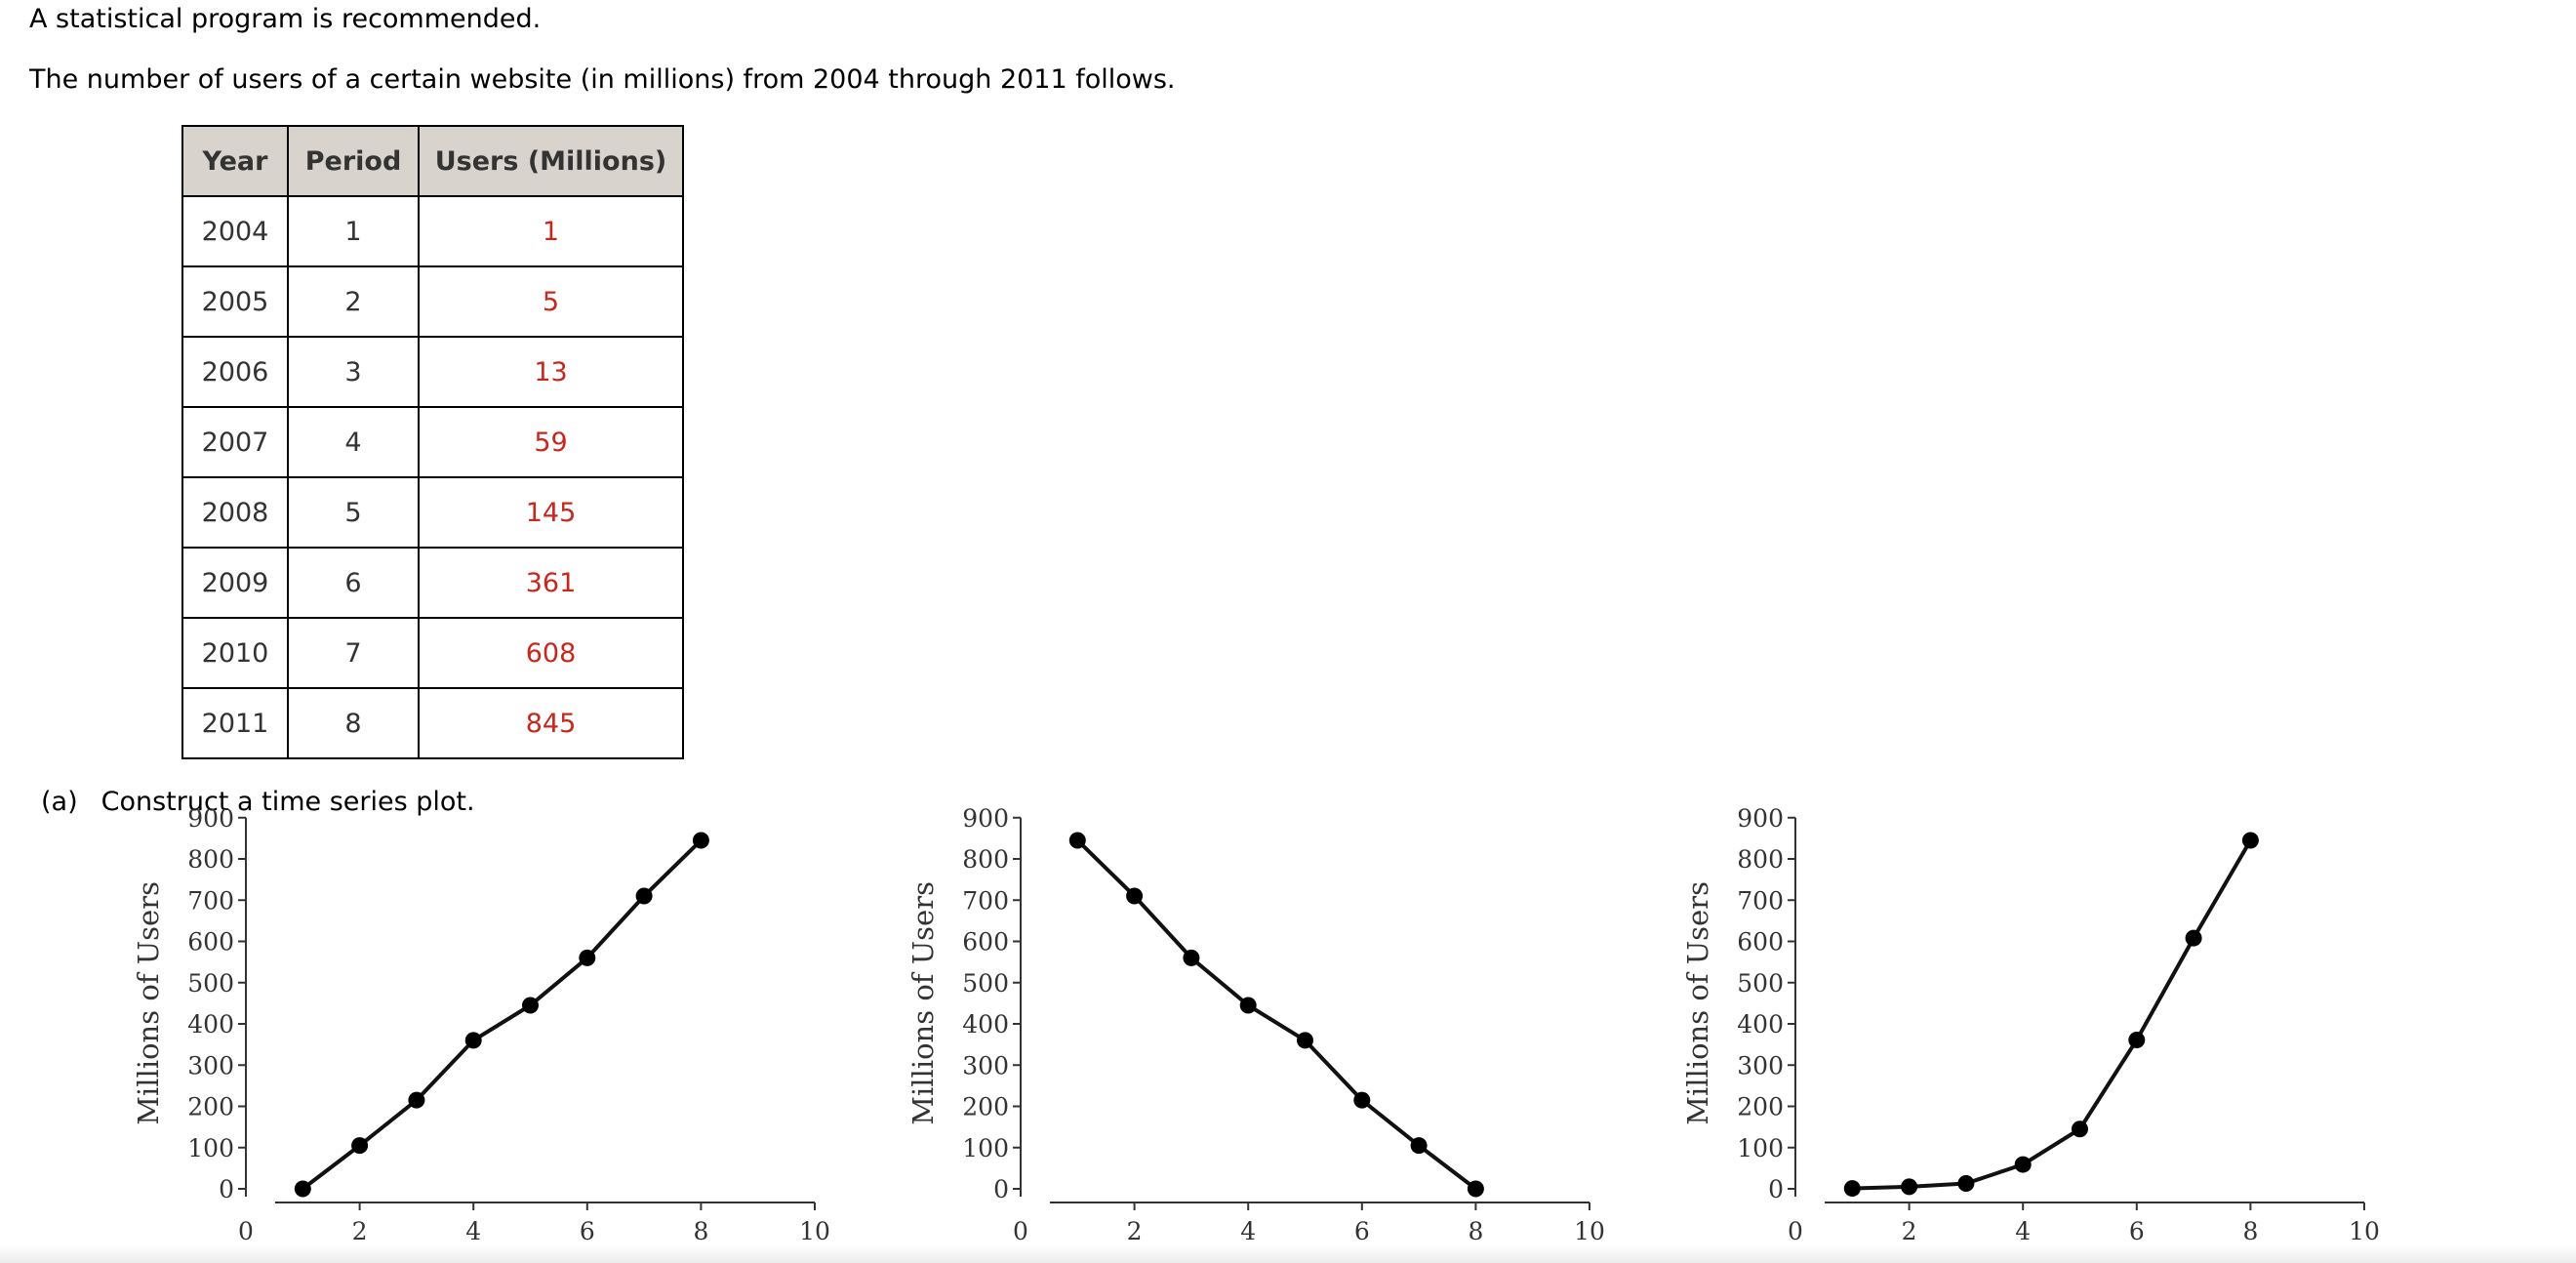 The image size is (2576, 1263). Describe the element at coordinates (551, 161) in the screenshot. I see `header-users: Users (Millions)` at that location.